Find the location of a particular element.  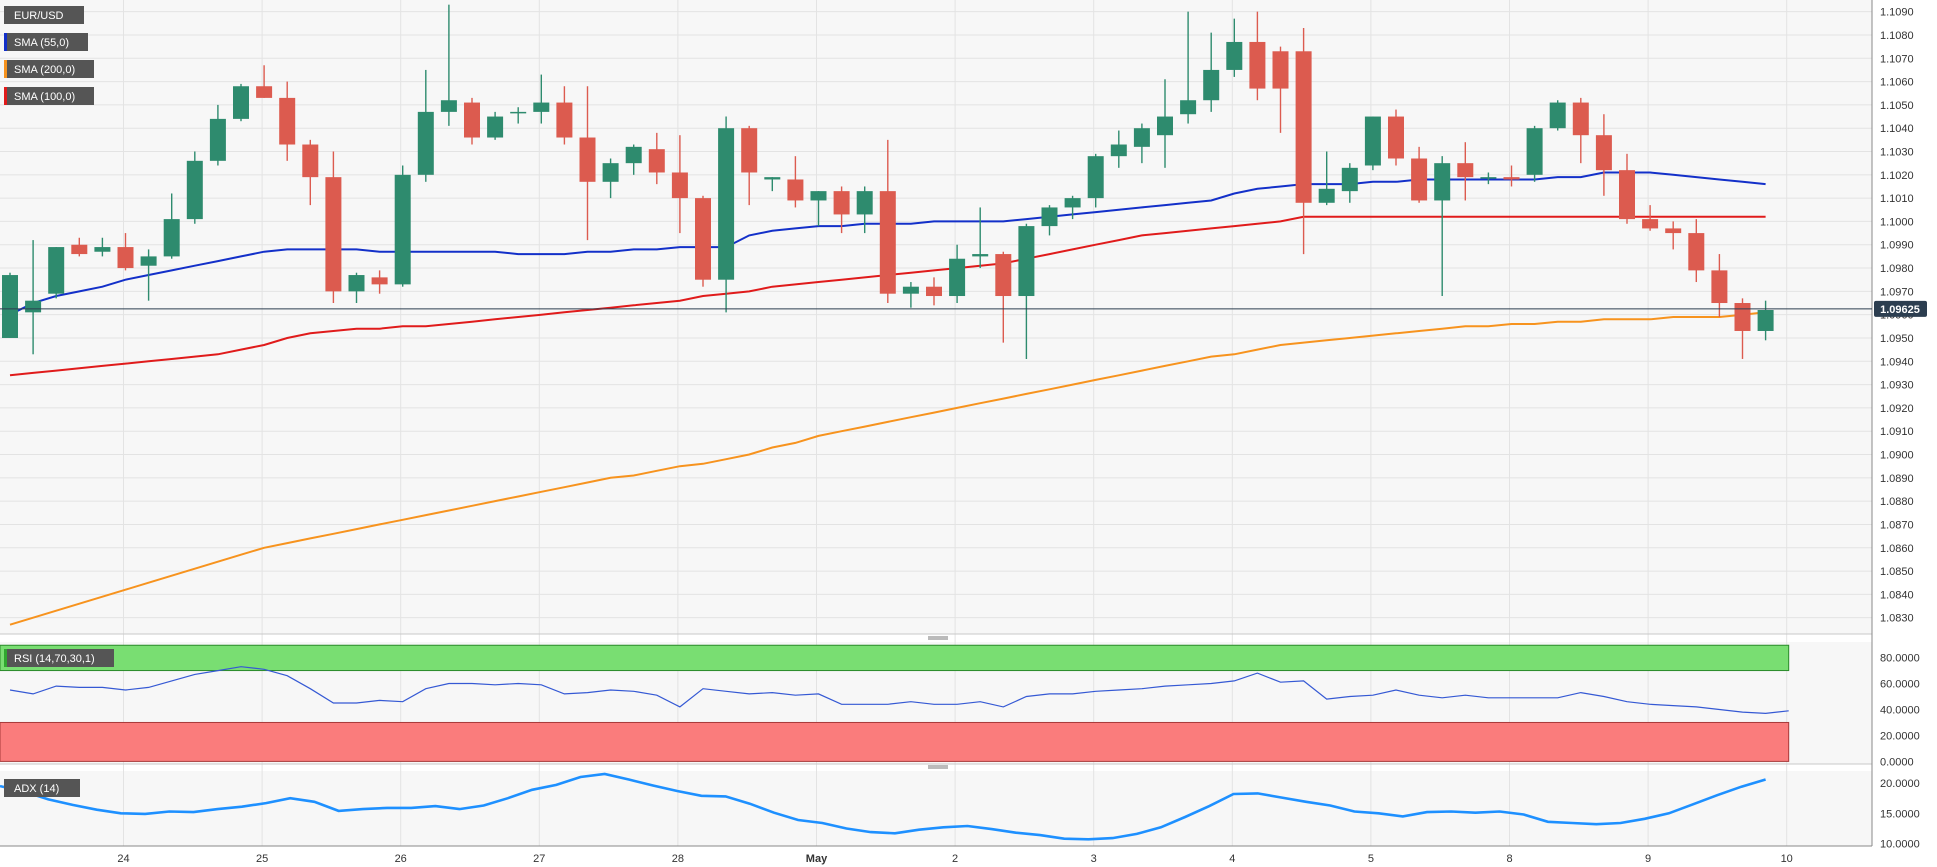

y-tick-label: 1.0990 is located at coordinates (1897, 246).